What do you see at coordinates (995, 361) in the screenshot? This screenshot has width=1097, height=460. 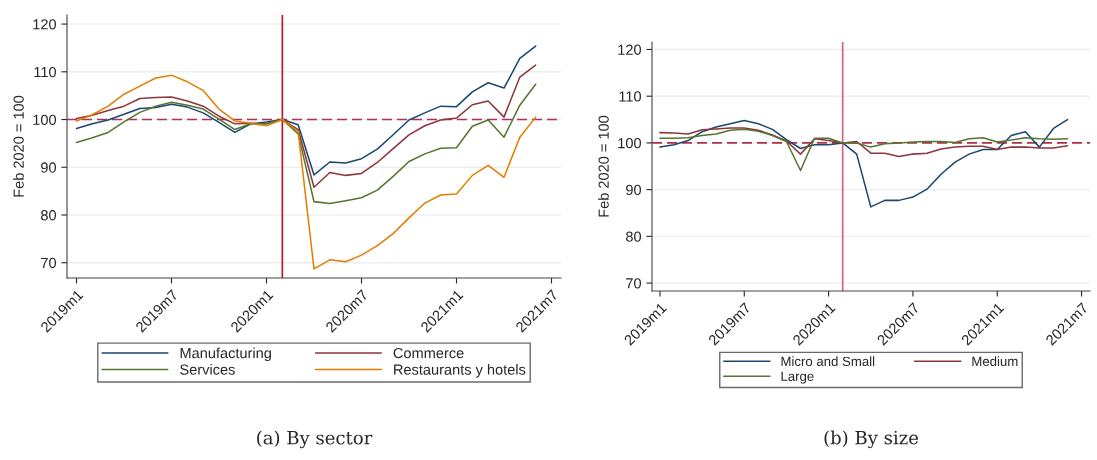 I see `legend-label: Medium` at bounding box center [995, 361].